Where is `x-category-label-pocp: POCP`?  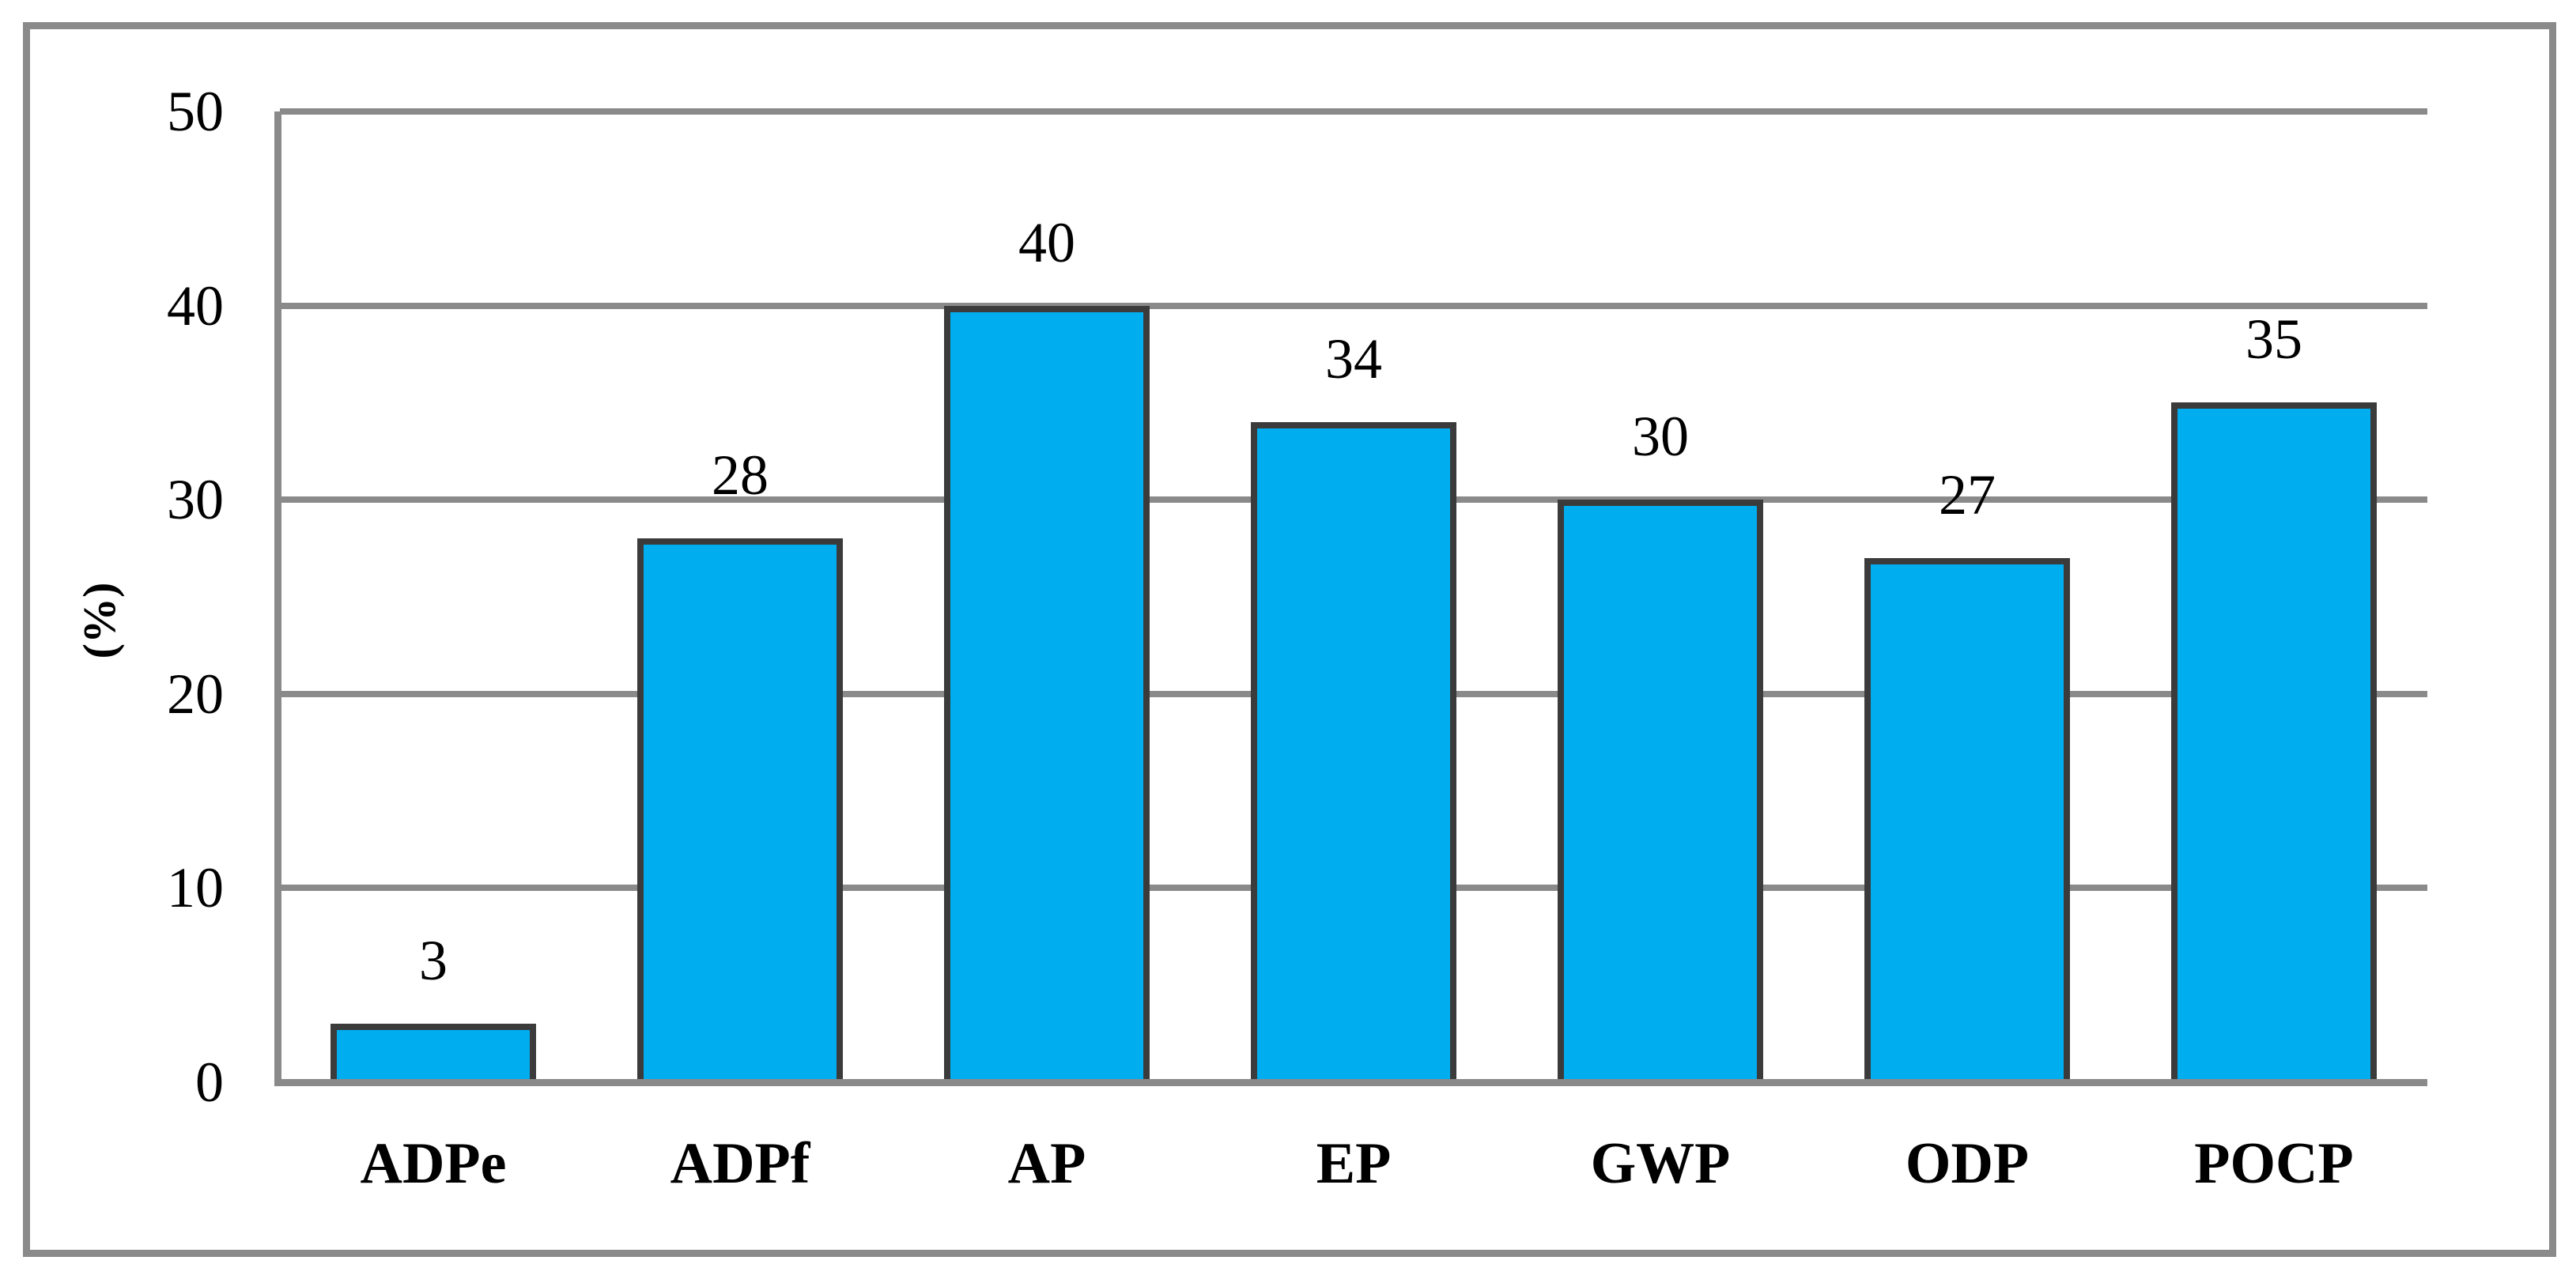
x-category-label-pocp: POCP is located at coordinates (2274, 1164).